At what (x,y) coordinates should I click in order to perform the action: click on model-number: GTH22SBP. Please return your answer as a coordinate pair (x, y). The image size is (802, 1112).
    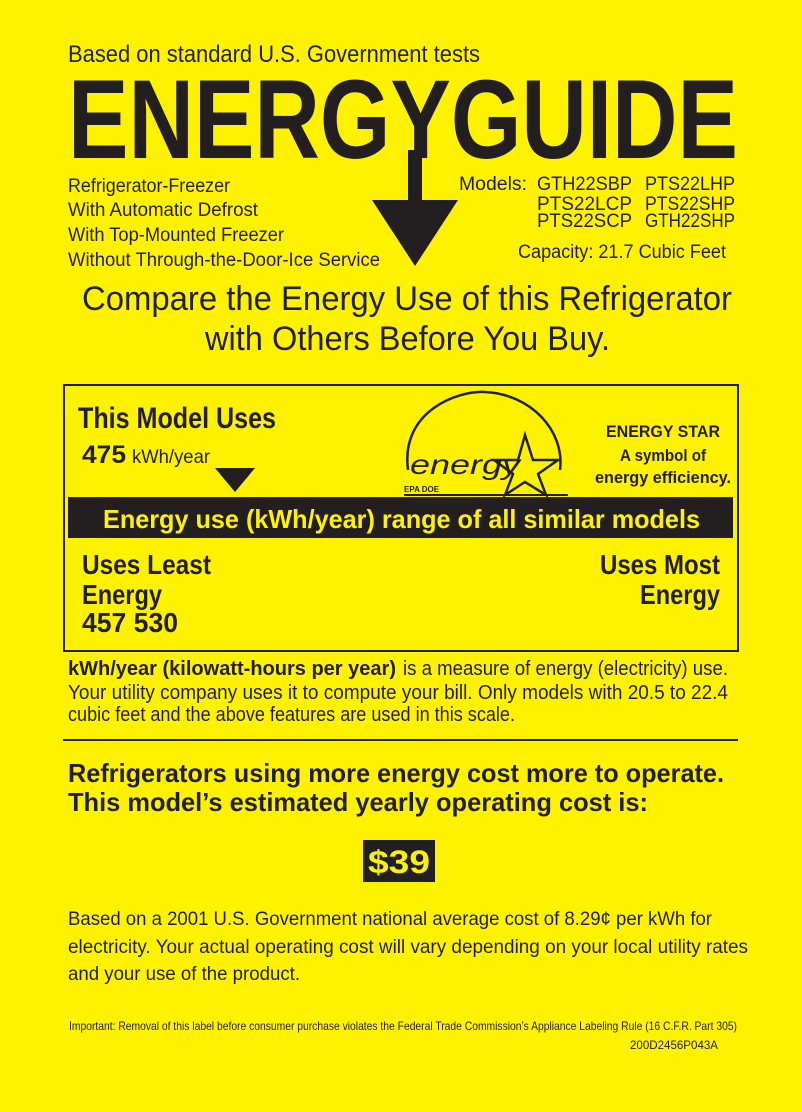
    Looking at the image, I should click on (584, 184).